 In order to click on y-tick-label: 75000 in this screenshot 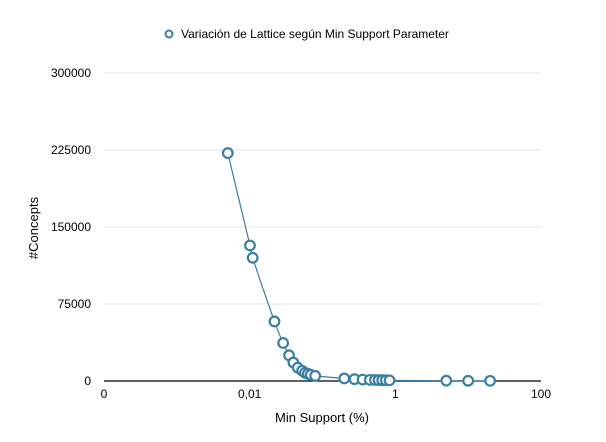, I will do `click(75, 304)`.